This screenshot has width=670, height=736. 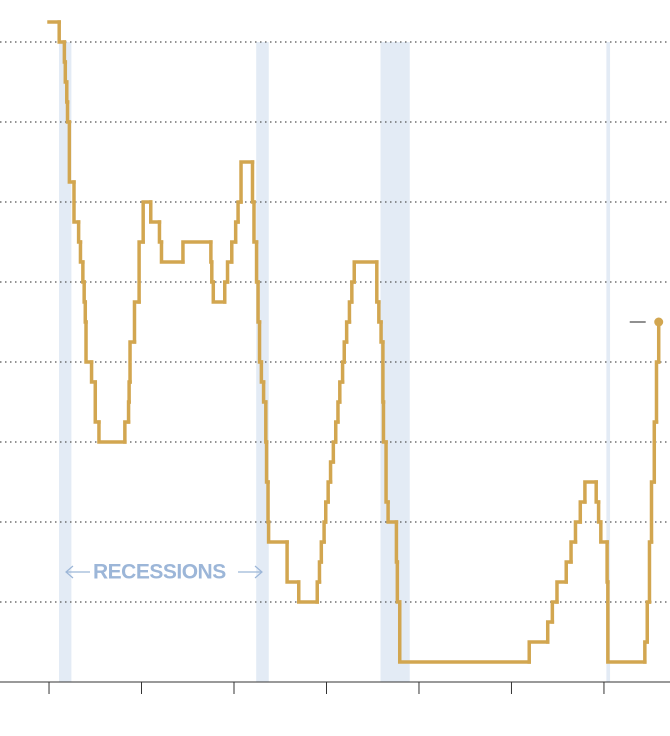 What do you see at coordinates (69, 572) in the screenshot?
I see `arrow-left-head` at bounding box center [69, 572].